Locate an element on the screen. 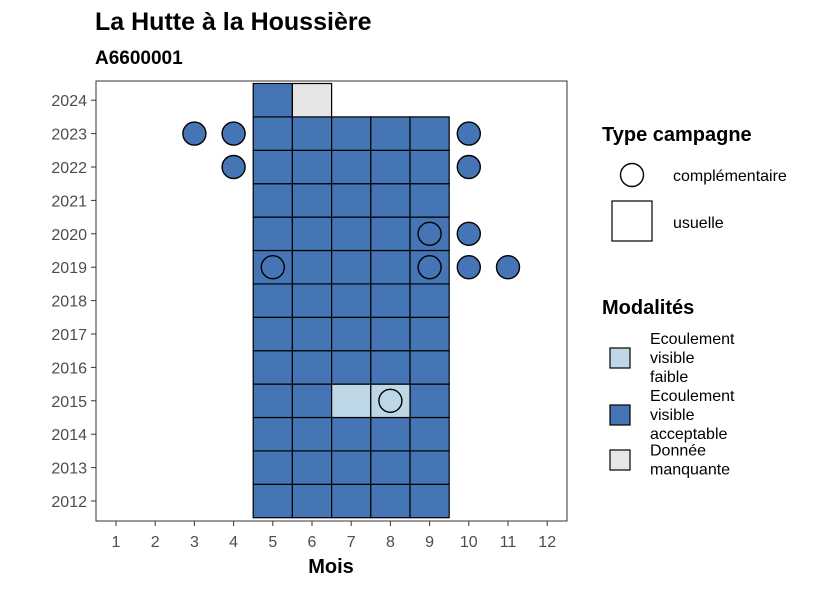  x-axis-title: Mois is located at coordinates (331, 567).